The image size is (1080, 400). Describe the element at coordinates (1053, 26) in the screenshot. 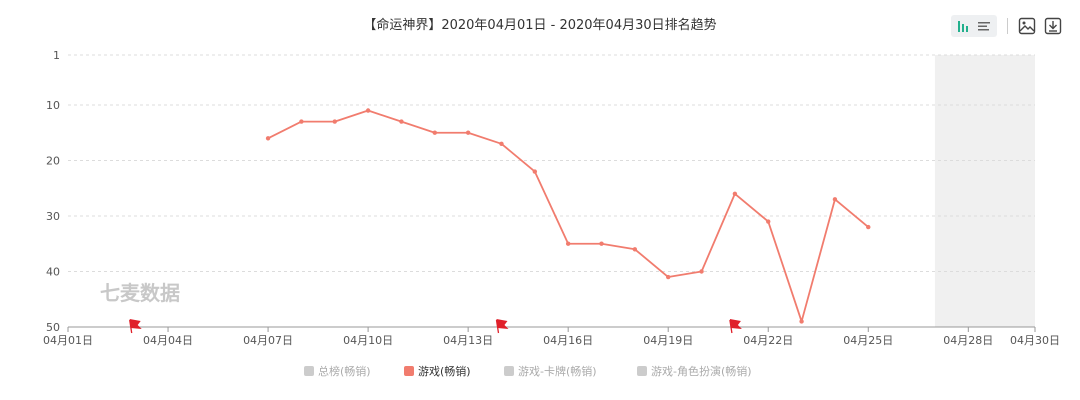

I see `download-icon` at that location.